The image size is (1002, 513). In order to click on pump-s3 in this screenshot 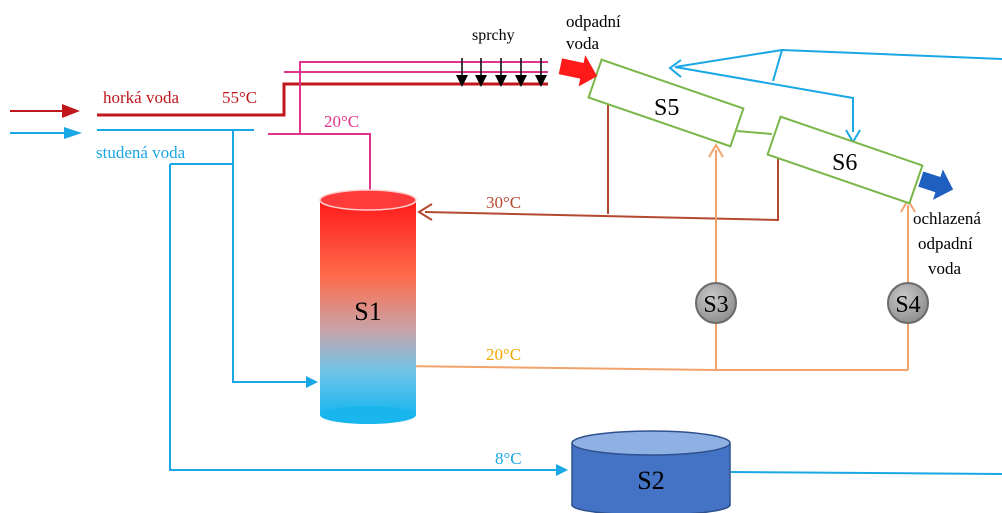, I will do `click(716, 303)`.